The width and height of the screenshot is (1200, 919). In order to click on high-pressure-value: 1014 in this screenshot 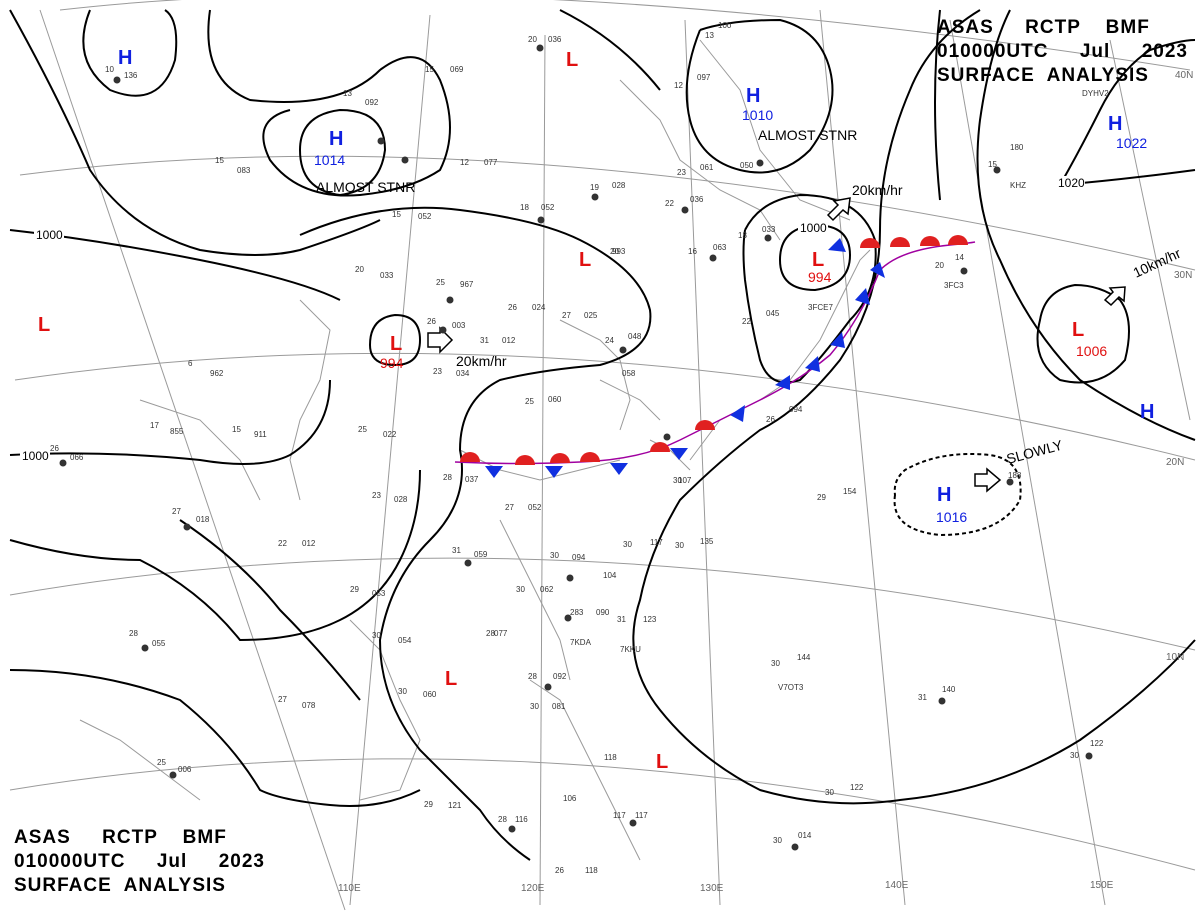, I will do `click(329, 160)`.